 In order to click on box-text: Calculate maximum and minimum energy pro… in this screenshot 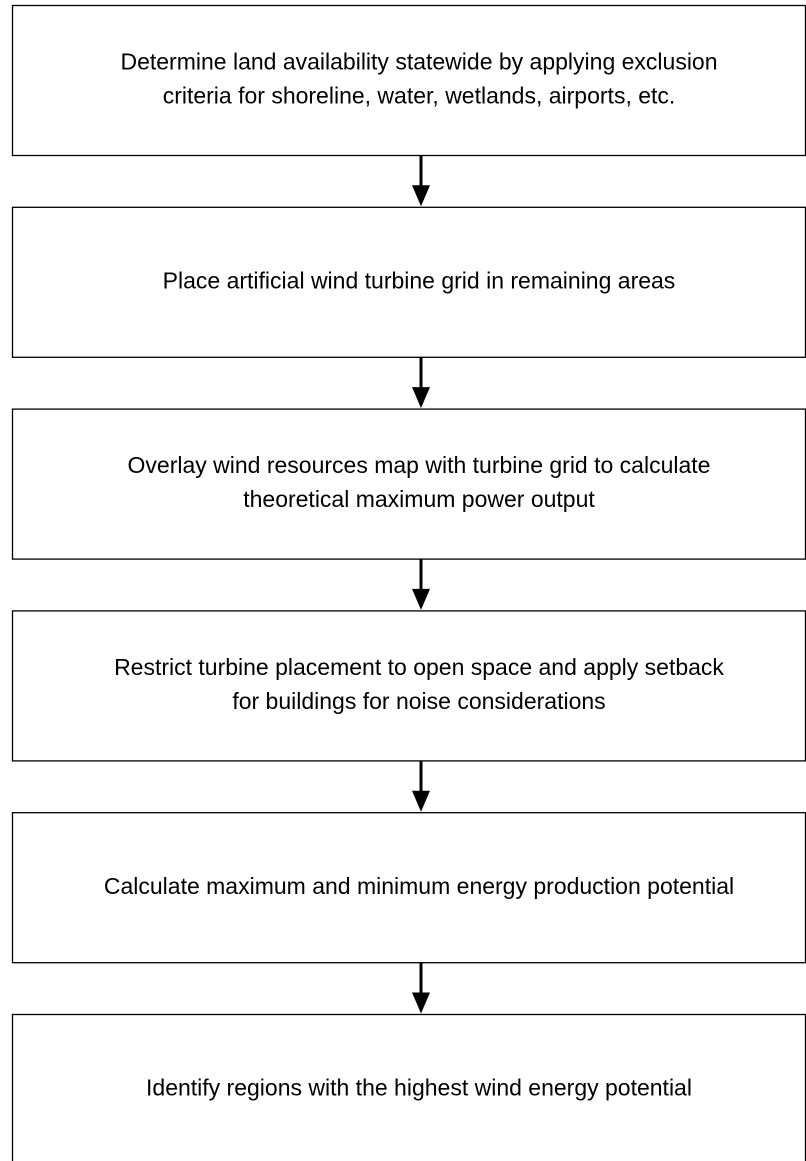, I will do `click(419, 886)`.